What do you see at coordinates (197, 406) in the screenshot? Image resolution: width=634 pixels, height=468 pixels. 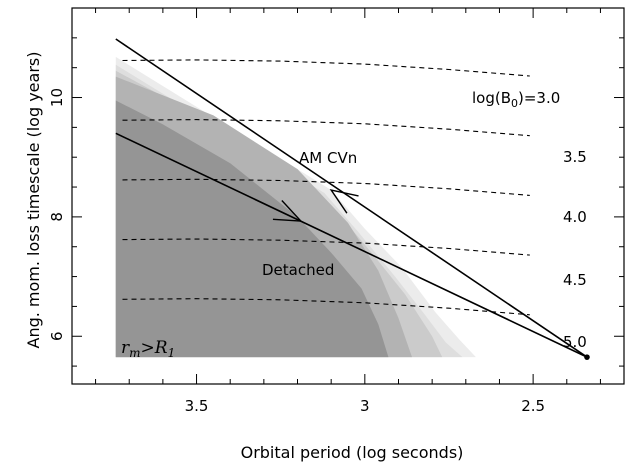 I see `x-tick-label: 3.5` at bounding box center [197, 406].